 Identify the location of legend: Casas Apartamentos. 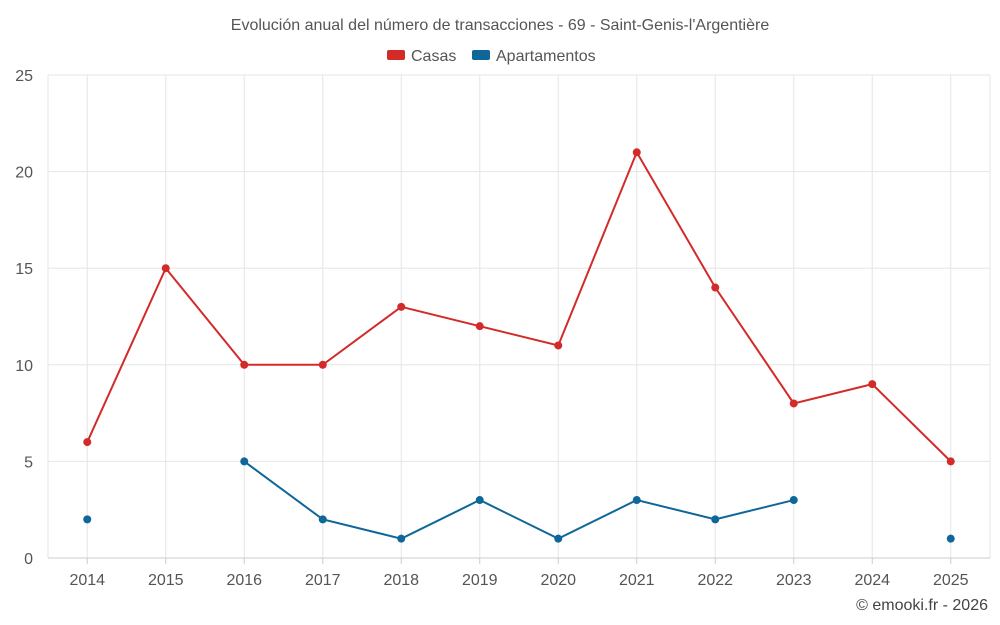
(491, 56).